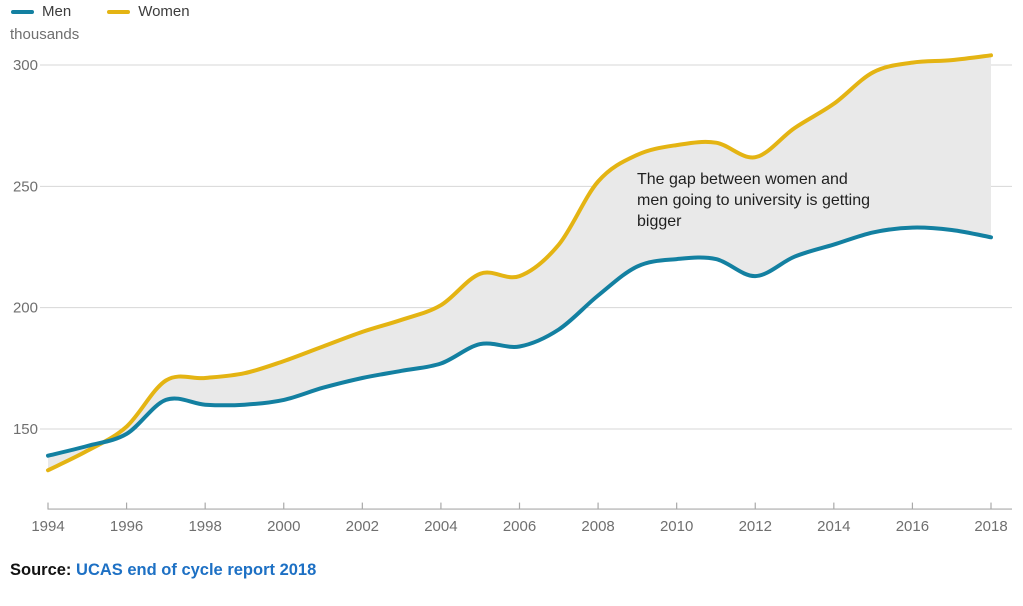 The image size is (1023, 606). Describe the element at coordinates (41, 11) in the screenshot. I see `legend-item-men: Men` at that location.